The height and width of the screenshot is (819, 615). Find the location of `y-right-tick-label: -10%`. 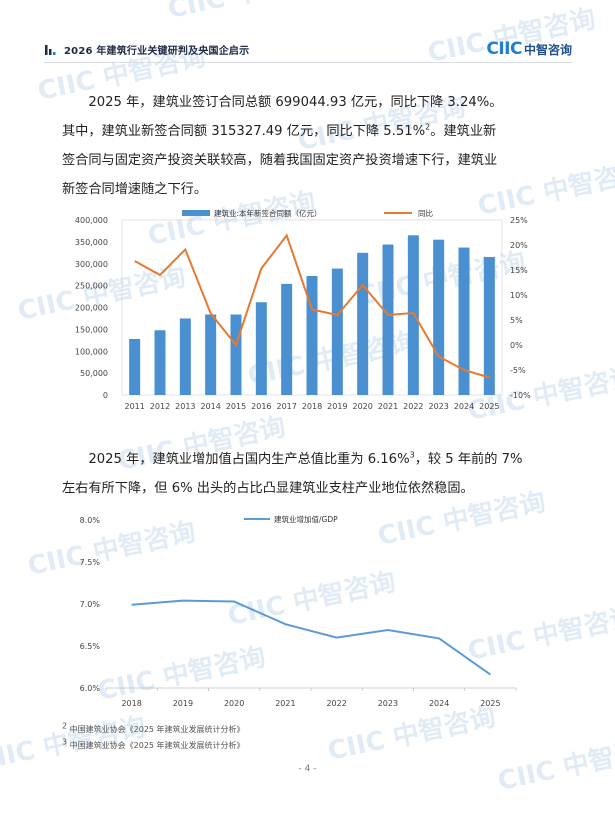

y-right-tick-label: -10% is located at coordinates (520, 395).